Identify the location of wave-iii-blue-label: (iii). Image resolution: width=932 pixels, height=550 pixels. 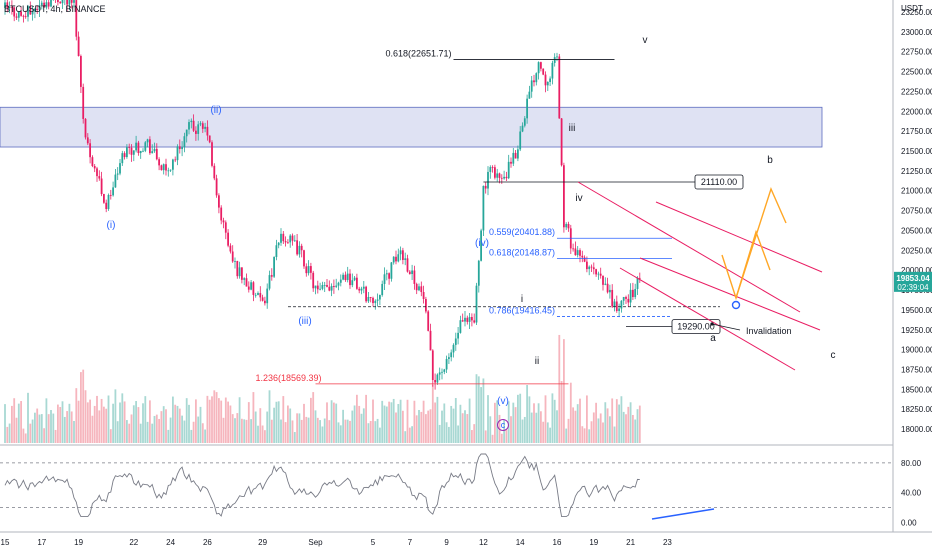
(304, 321).